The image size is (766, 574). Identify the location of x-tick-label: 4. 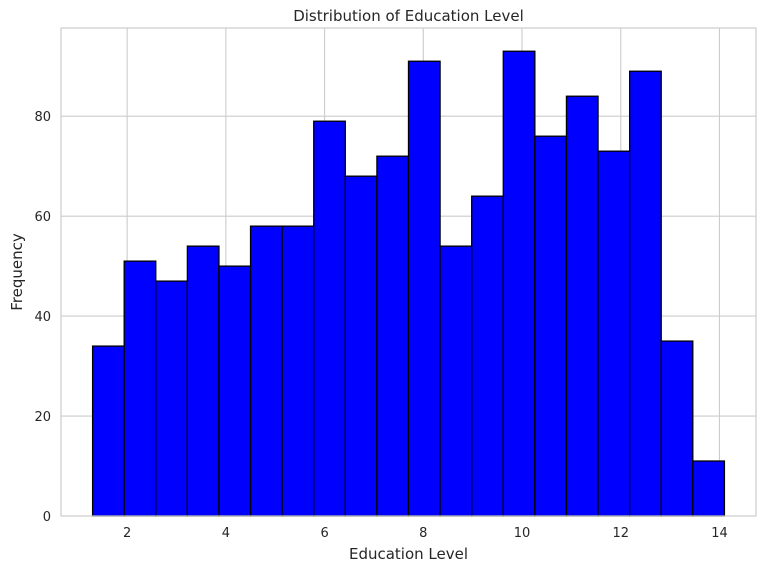
(226, 533).